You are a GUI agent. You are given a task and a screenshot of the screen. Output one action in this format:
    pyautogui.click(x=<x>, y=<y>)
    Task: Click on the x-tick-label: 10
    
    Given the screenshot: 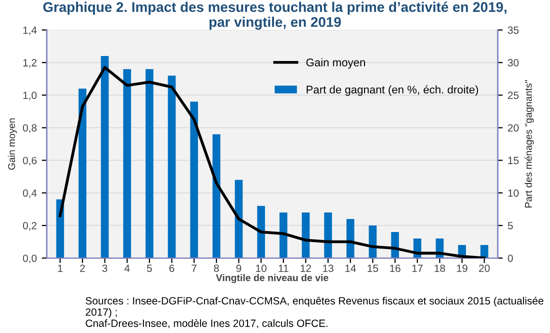 What is the action you would take?
    pyautogui.click(x=261, y=268)
    